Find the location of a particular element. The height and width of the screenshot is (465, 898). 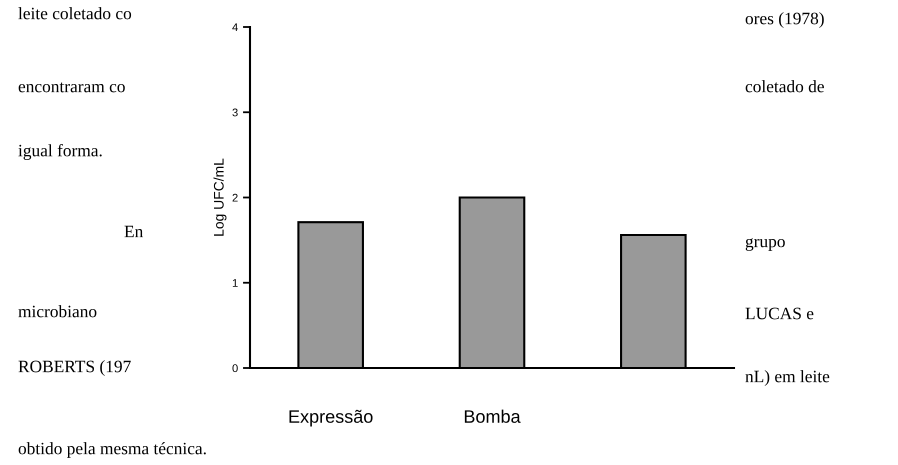

text: coletado de is located at coordinates (785, 86).